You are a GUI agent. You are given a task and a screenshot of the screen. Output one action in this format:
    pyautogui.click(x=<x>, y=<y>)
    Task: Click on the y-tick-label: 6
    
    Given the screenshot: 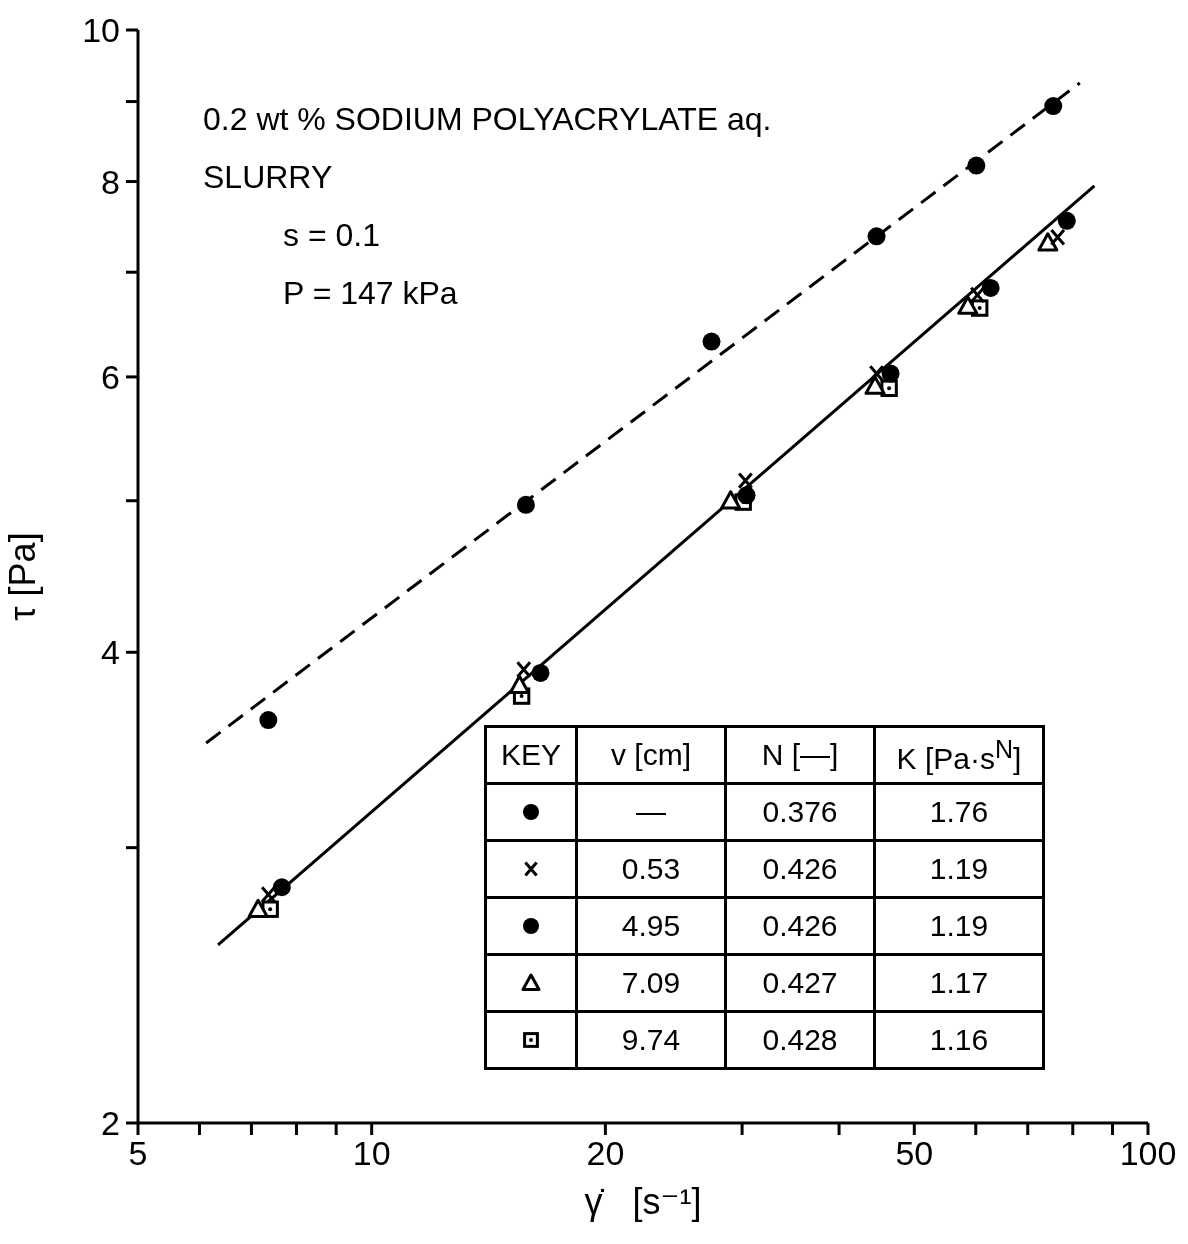 What is the action you would take?
    pyautogui.click(x=110, y=376)
    